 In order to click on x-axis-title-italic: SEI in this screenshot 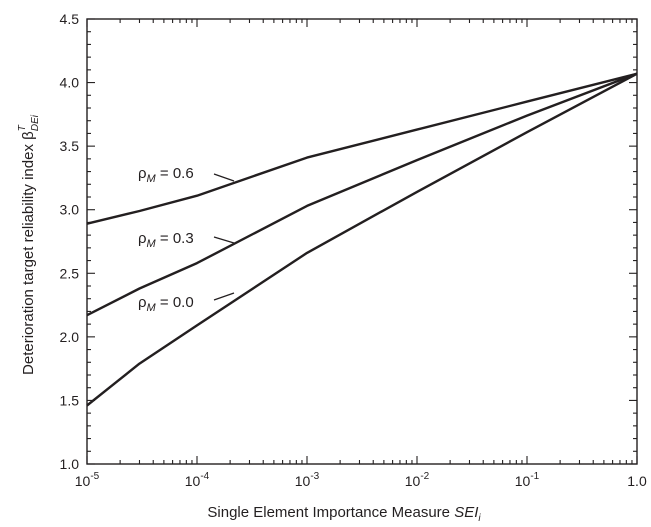, I will do `click(466, 512)`.